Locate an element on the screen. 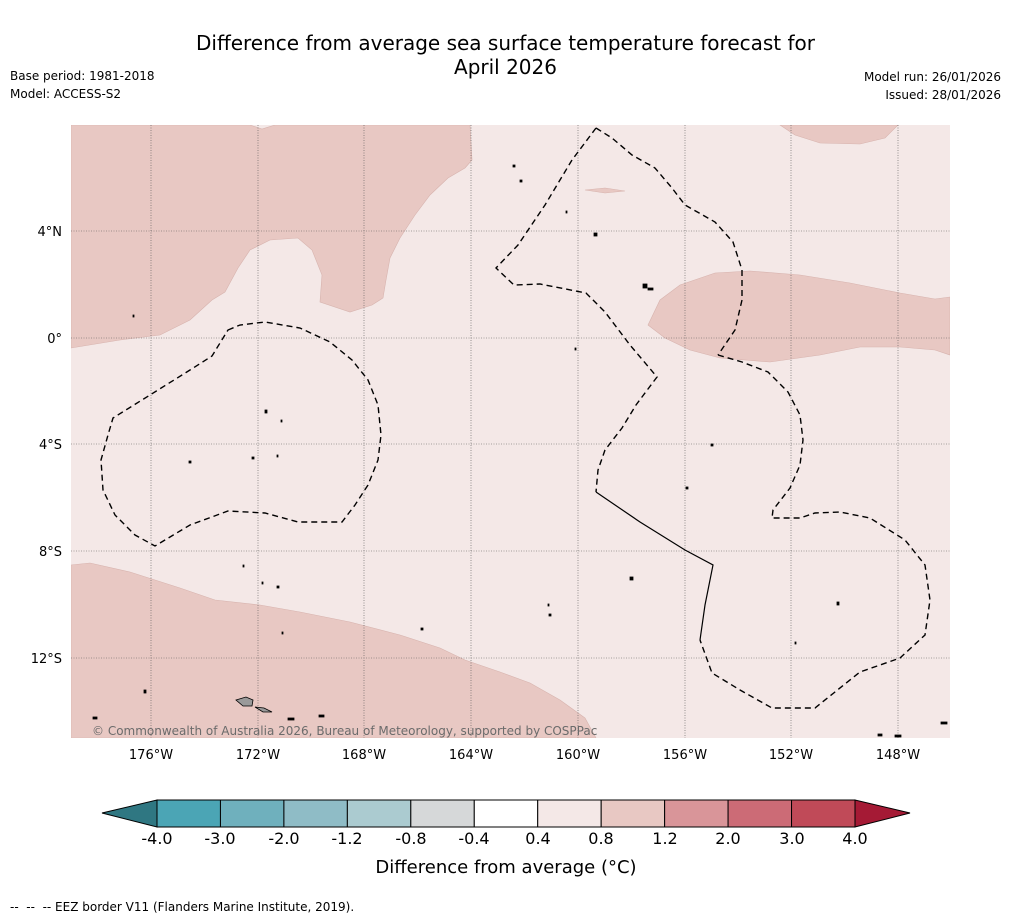 Image resolution: width=1011 pixels, height=919 pixels. title-line-2: April 2026 is located at coordinates (505, 67).